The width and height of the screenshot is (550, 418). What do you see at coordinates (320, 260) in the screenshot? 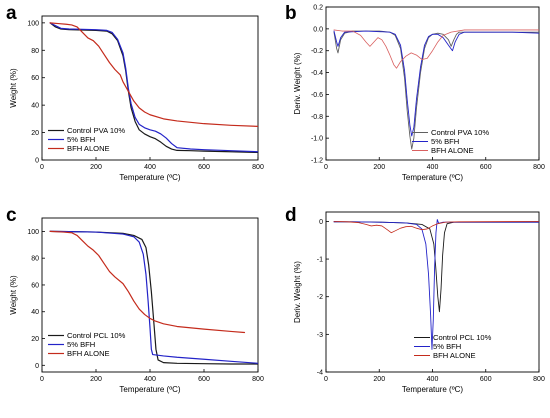
I see `y-tick-label: -1` at bounding box center [320, 260].